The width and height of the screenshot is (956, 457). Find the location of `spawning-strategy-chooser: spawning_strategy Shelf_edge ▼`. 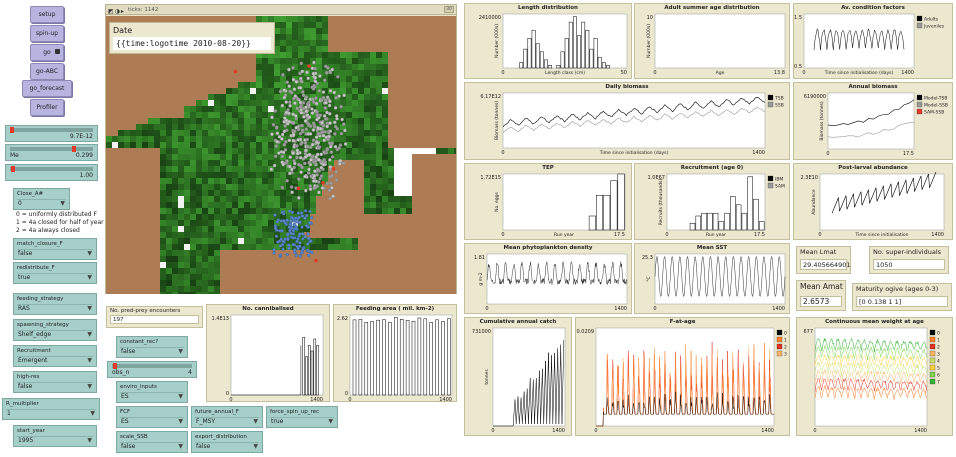

spawning-strategy-chooser: spawning_strategy Shelf_edge ▼ is located at coordinates (55, 330).